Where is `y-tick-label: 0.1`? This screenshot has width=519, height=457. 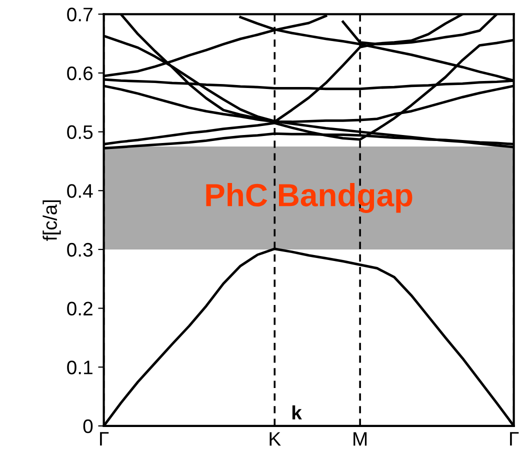
y-tick-label: 0.1 is located at coordinates (79, 367).